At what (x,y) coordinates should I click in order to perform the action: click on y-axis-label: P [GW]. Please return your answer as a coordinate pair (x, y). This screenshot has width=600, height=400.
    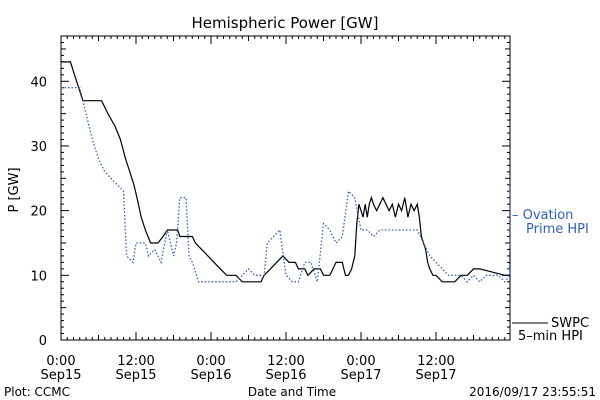
    Looking at the image, I should click on (14, 189).